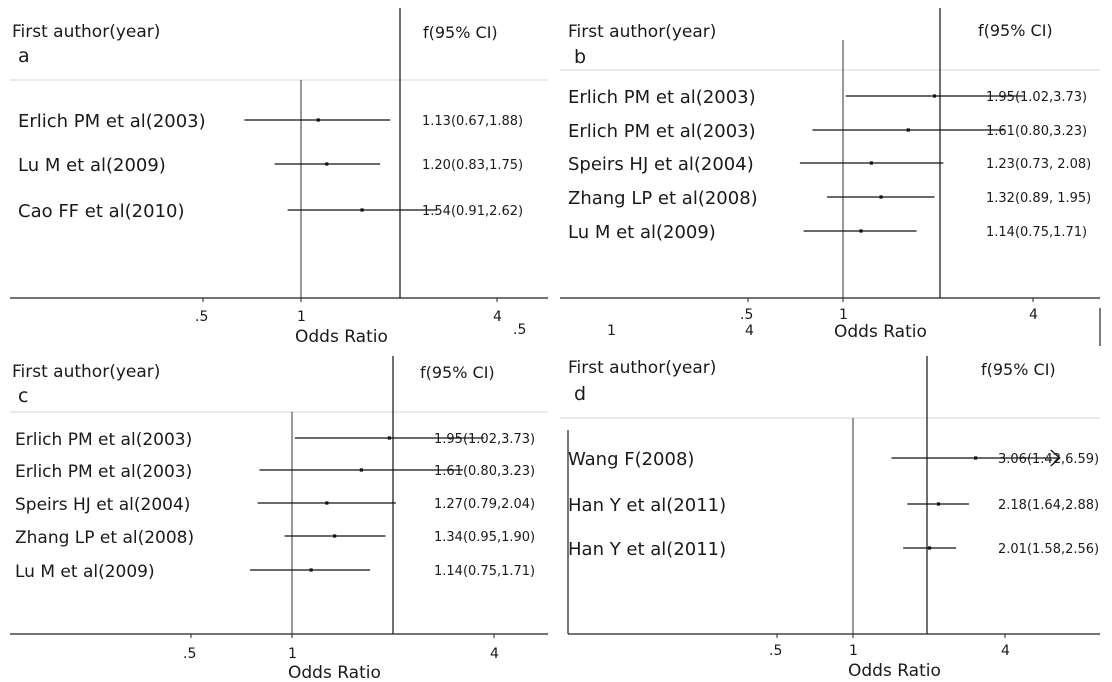 Image resolution: width=1112 pixels, height=682 pixels. What do you see at coordinates (519, 330) in the screenshot?
I see `x-tick-label-extra: .5` at bounding box center [519, 330].